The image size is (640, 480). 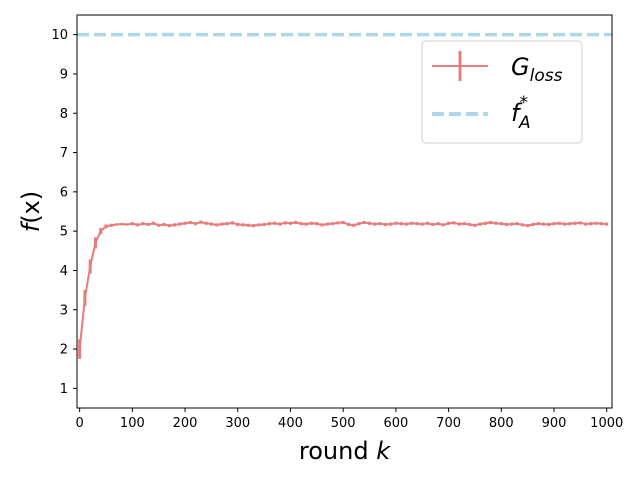 I want to click on y-tick-label-3: 3, so click(x=64, y=310).